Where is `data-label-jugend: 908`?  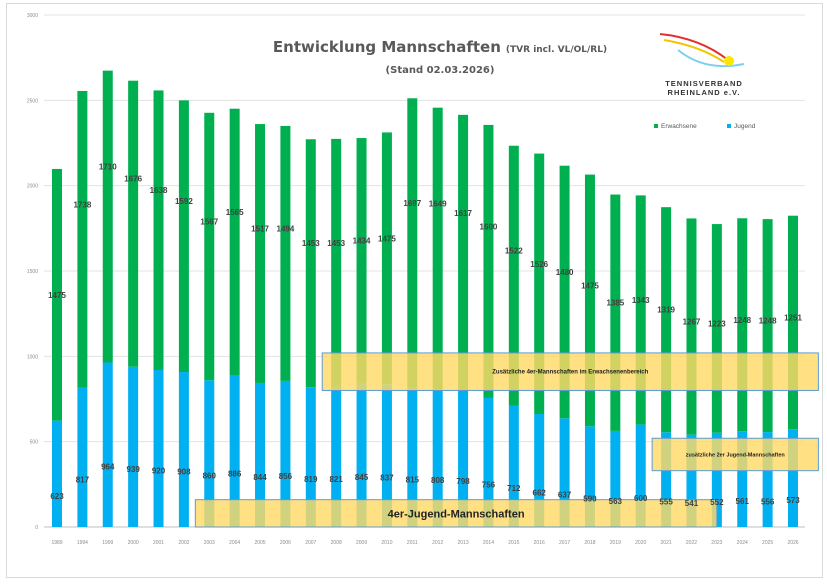
data-label-jugend: 908 is located at coordinates (184, 472).